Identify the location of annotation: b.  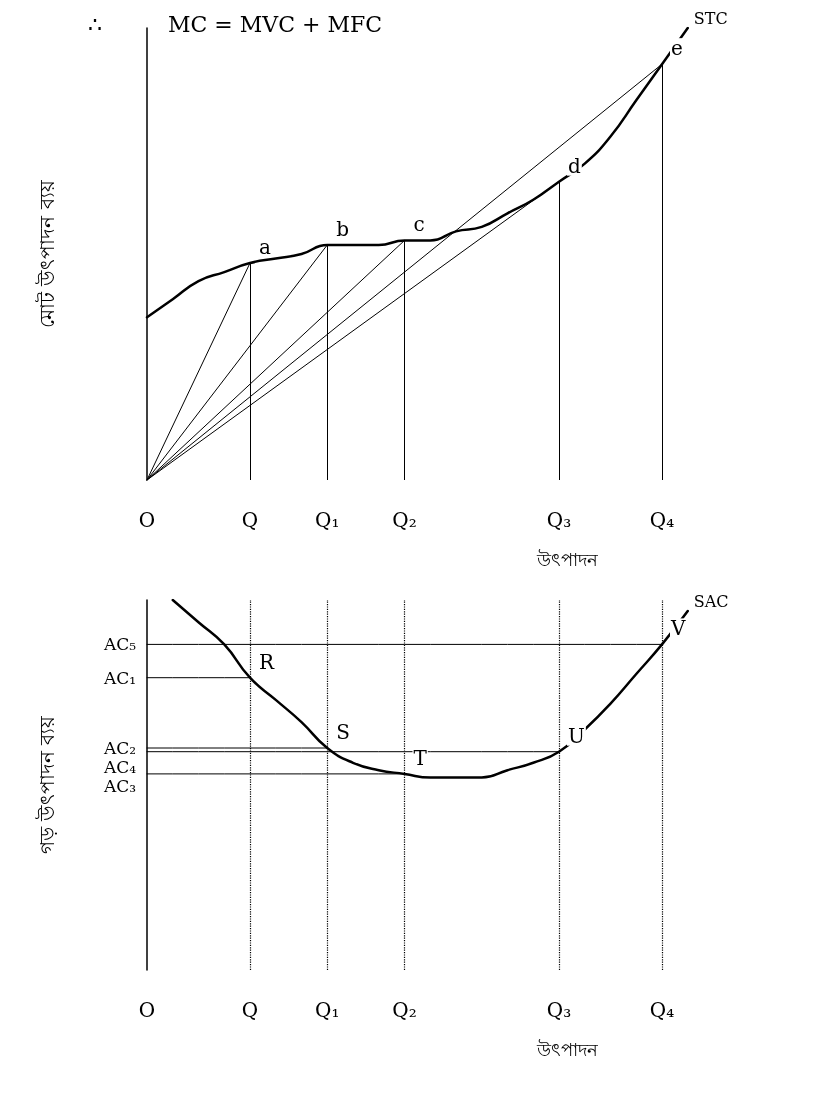
(343, 228).